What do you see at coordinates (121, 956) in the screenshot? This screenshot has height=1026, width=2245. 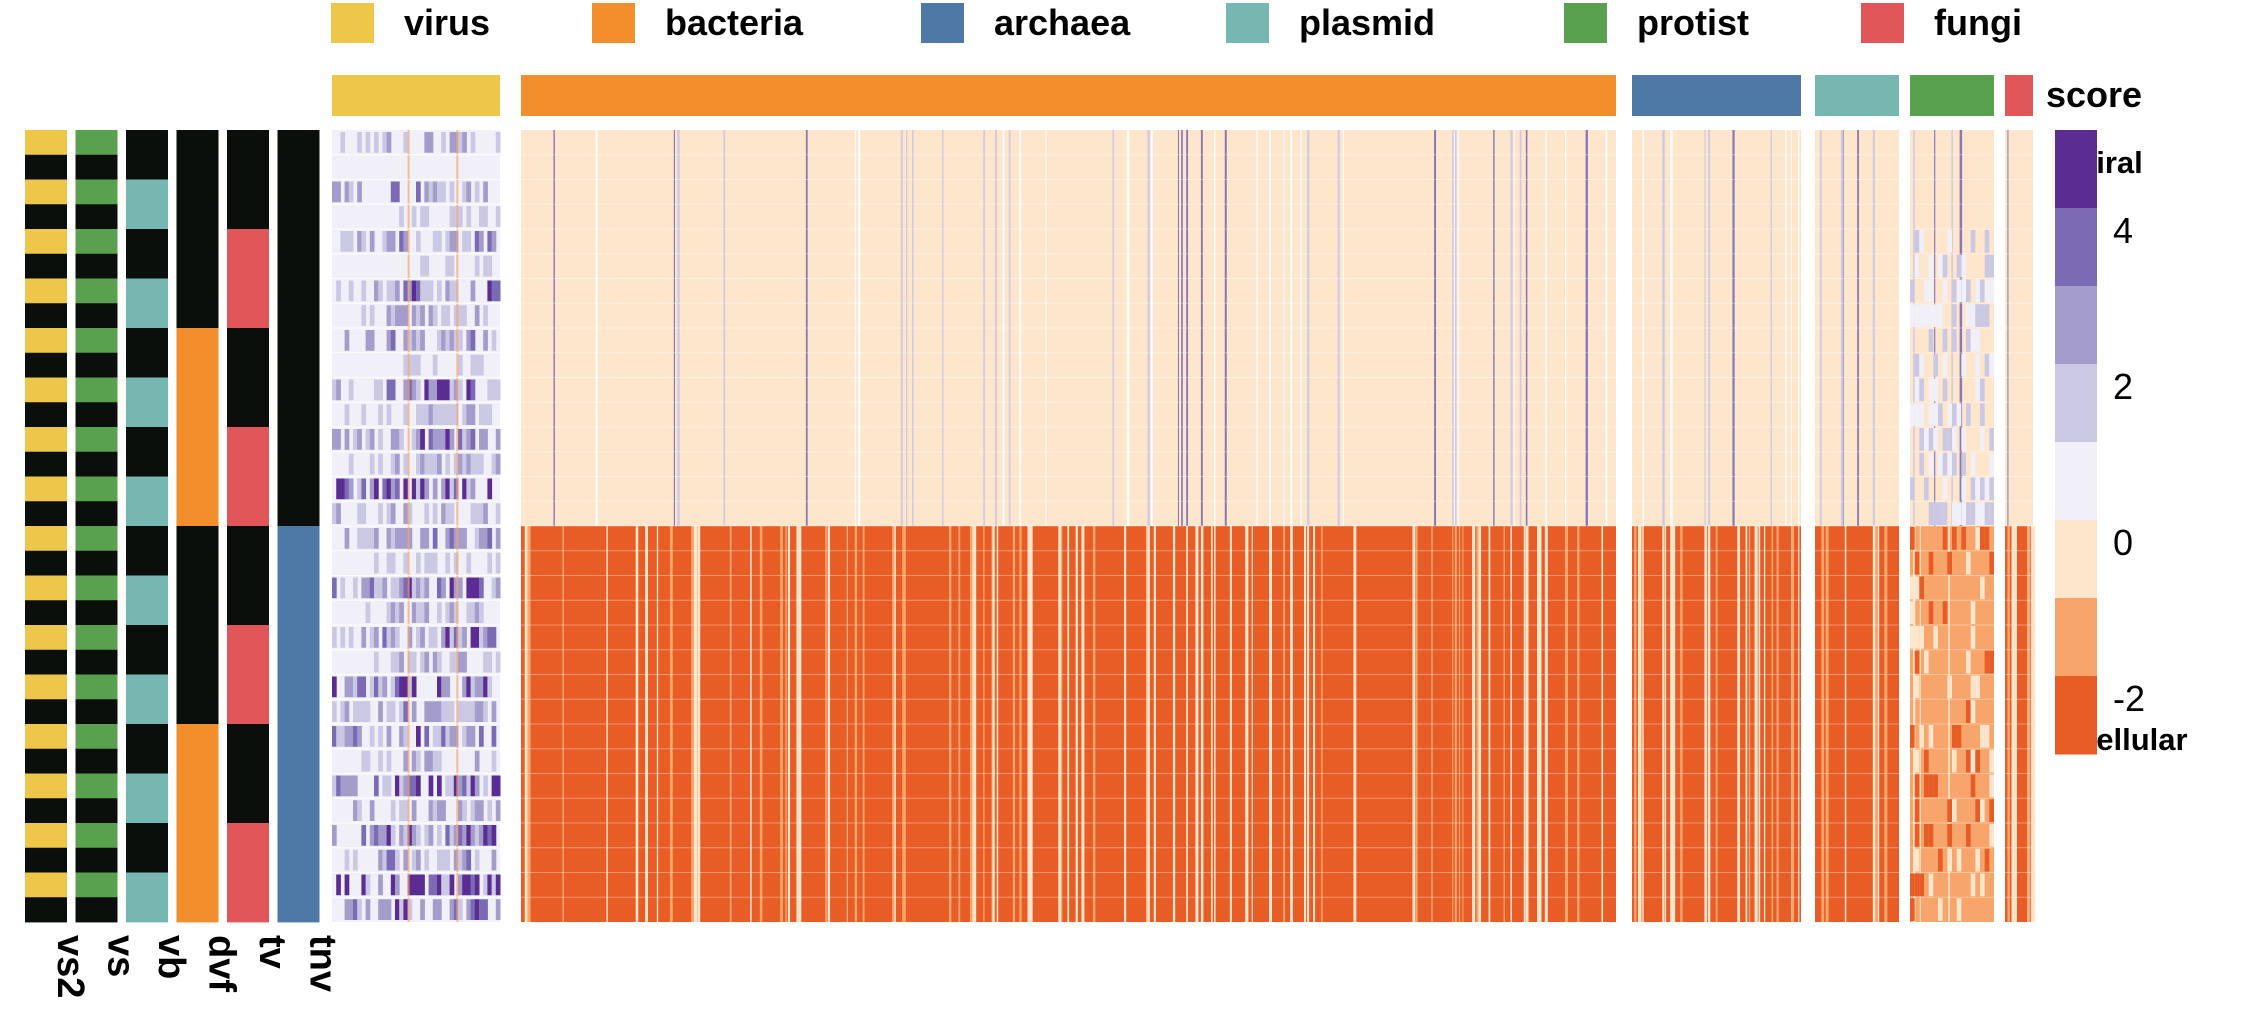 I see `track-label-vs: vs` at bounding box center [121, 956].